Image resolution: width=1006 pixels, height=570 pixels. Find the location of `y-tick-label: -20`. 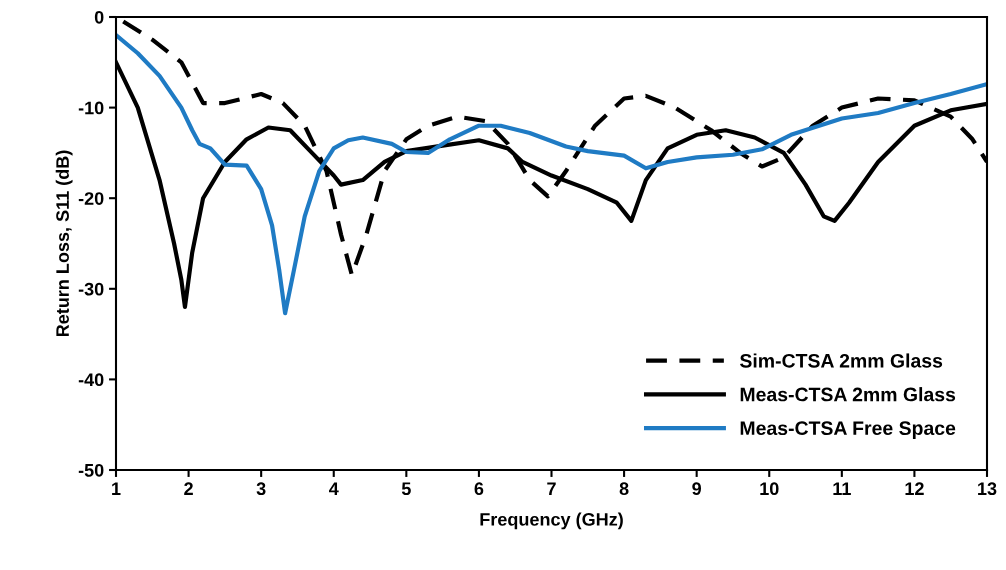

y-tick-label: -20 is located at coordinates (91, 198).